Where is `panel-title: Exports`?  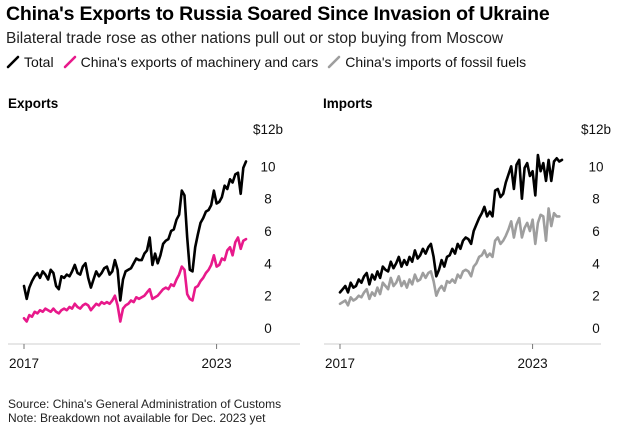 panel-title: Exports is located at coordinates (33, 103).